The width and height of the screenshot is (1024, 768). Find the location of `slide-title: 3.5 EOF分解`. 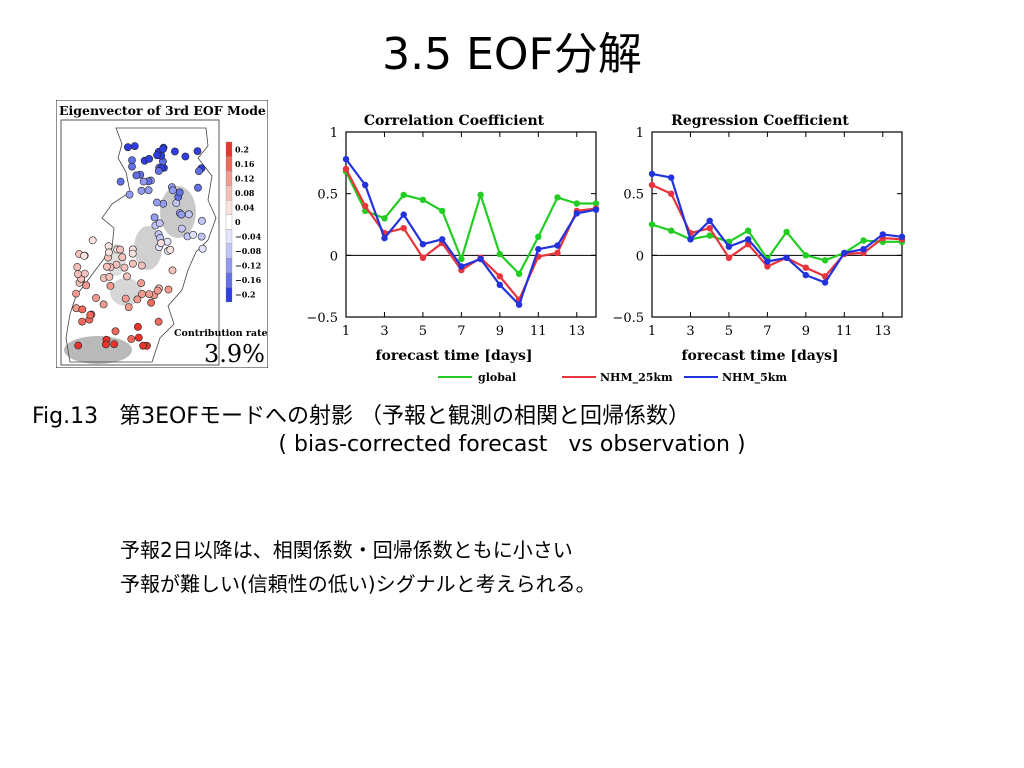

slide-title: 3.5 EOF分解 is located at coordinates (512, 54).